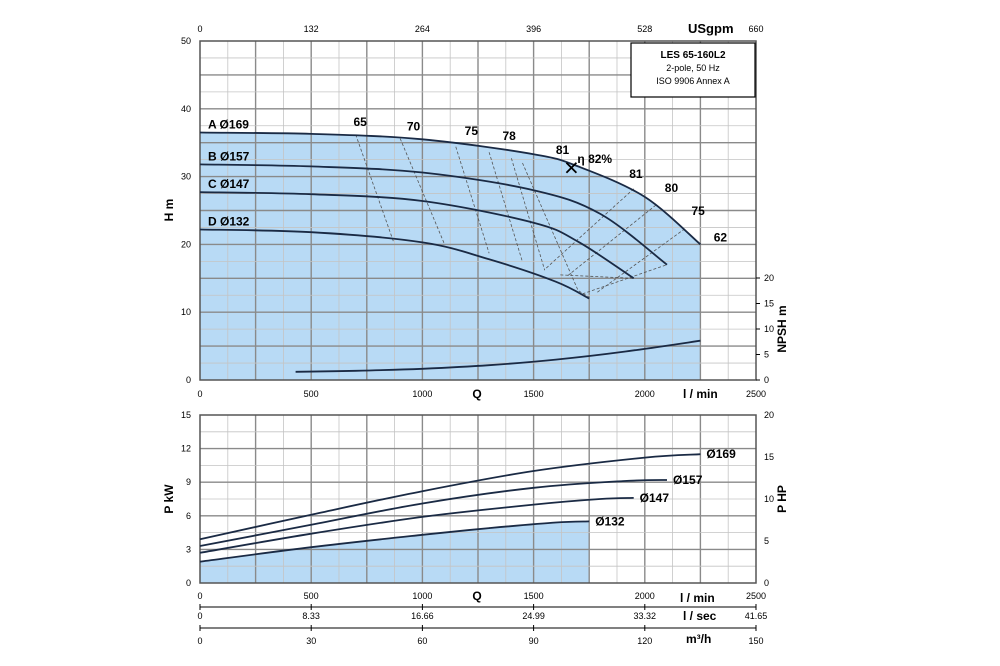 This screenshot has height=666, width=1000. I want to click on lmin-tick: 1000, so click(422, 596).